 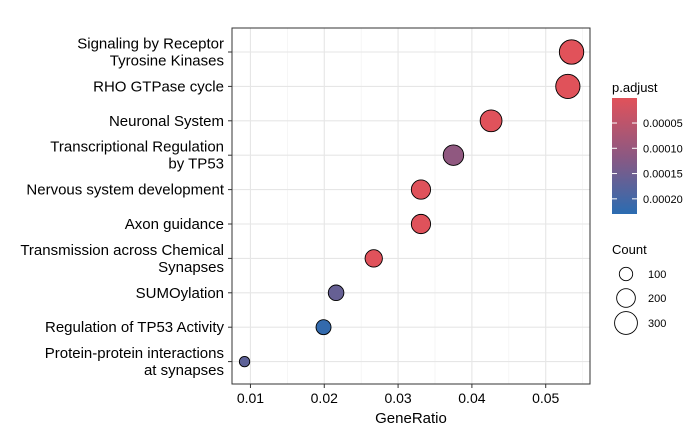 What do you see at coordinates (125, 190) in the screenshot?
I see `y-tick-label: Nervous system development` at bounding box center [125, 190].